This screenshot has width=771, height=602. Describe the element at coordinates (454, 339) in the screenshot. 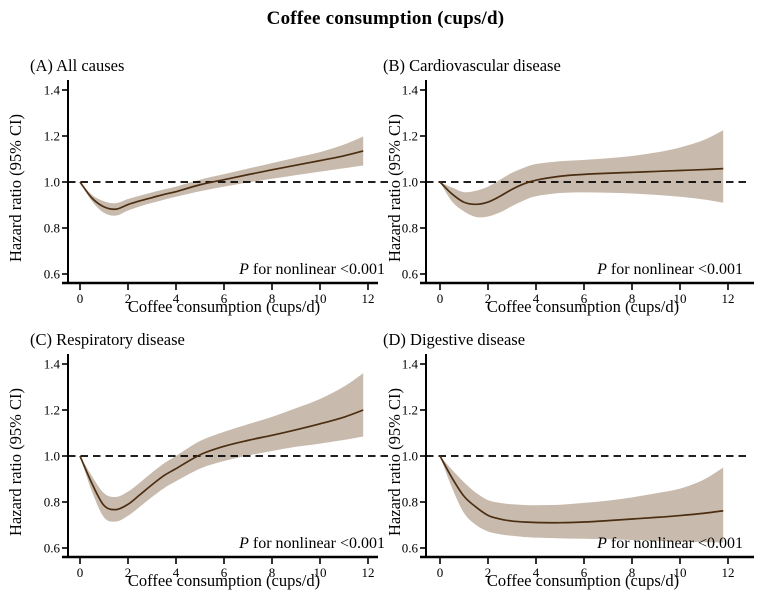

I see `panel-title-digestive: (D) Digestive disease` at that location.